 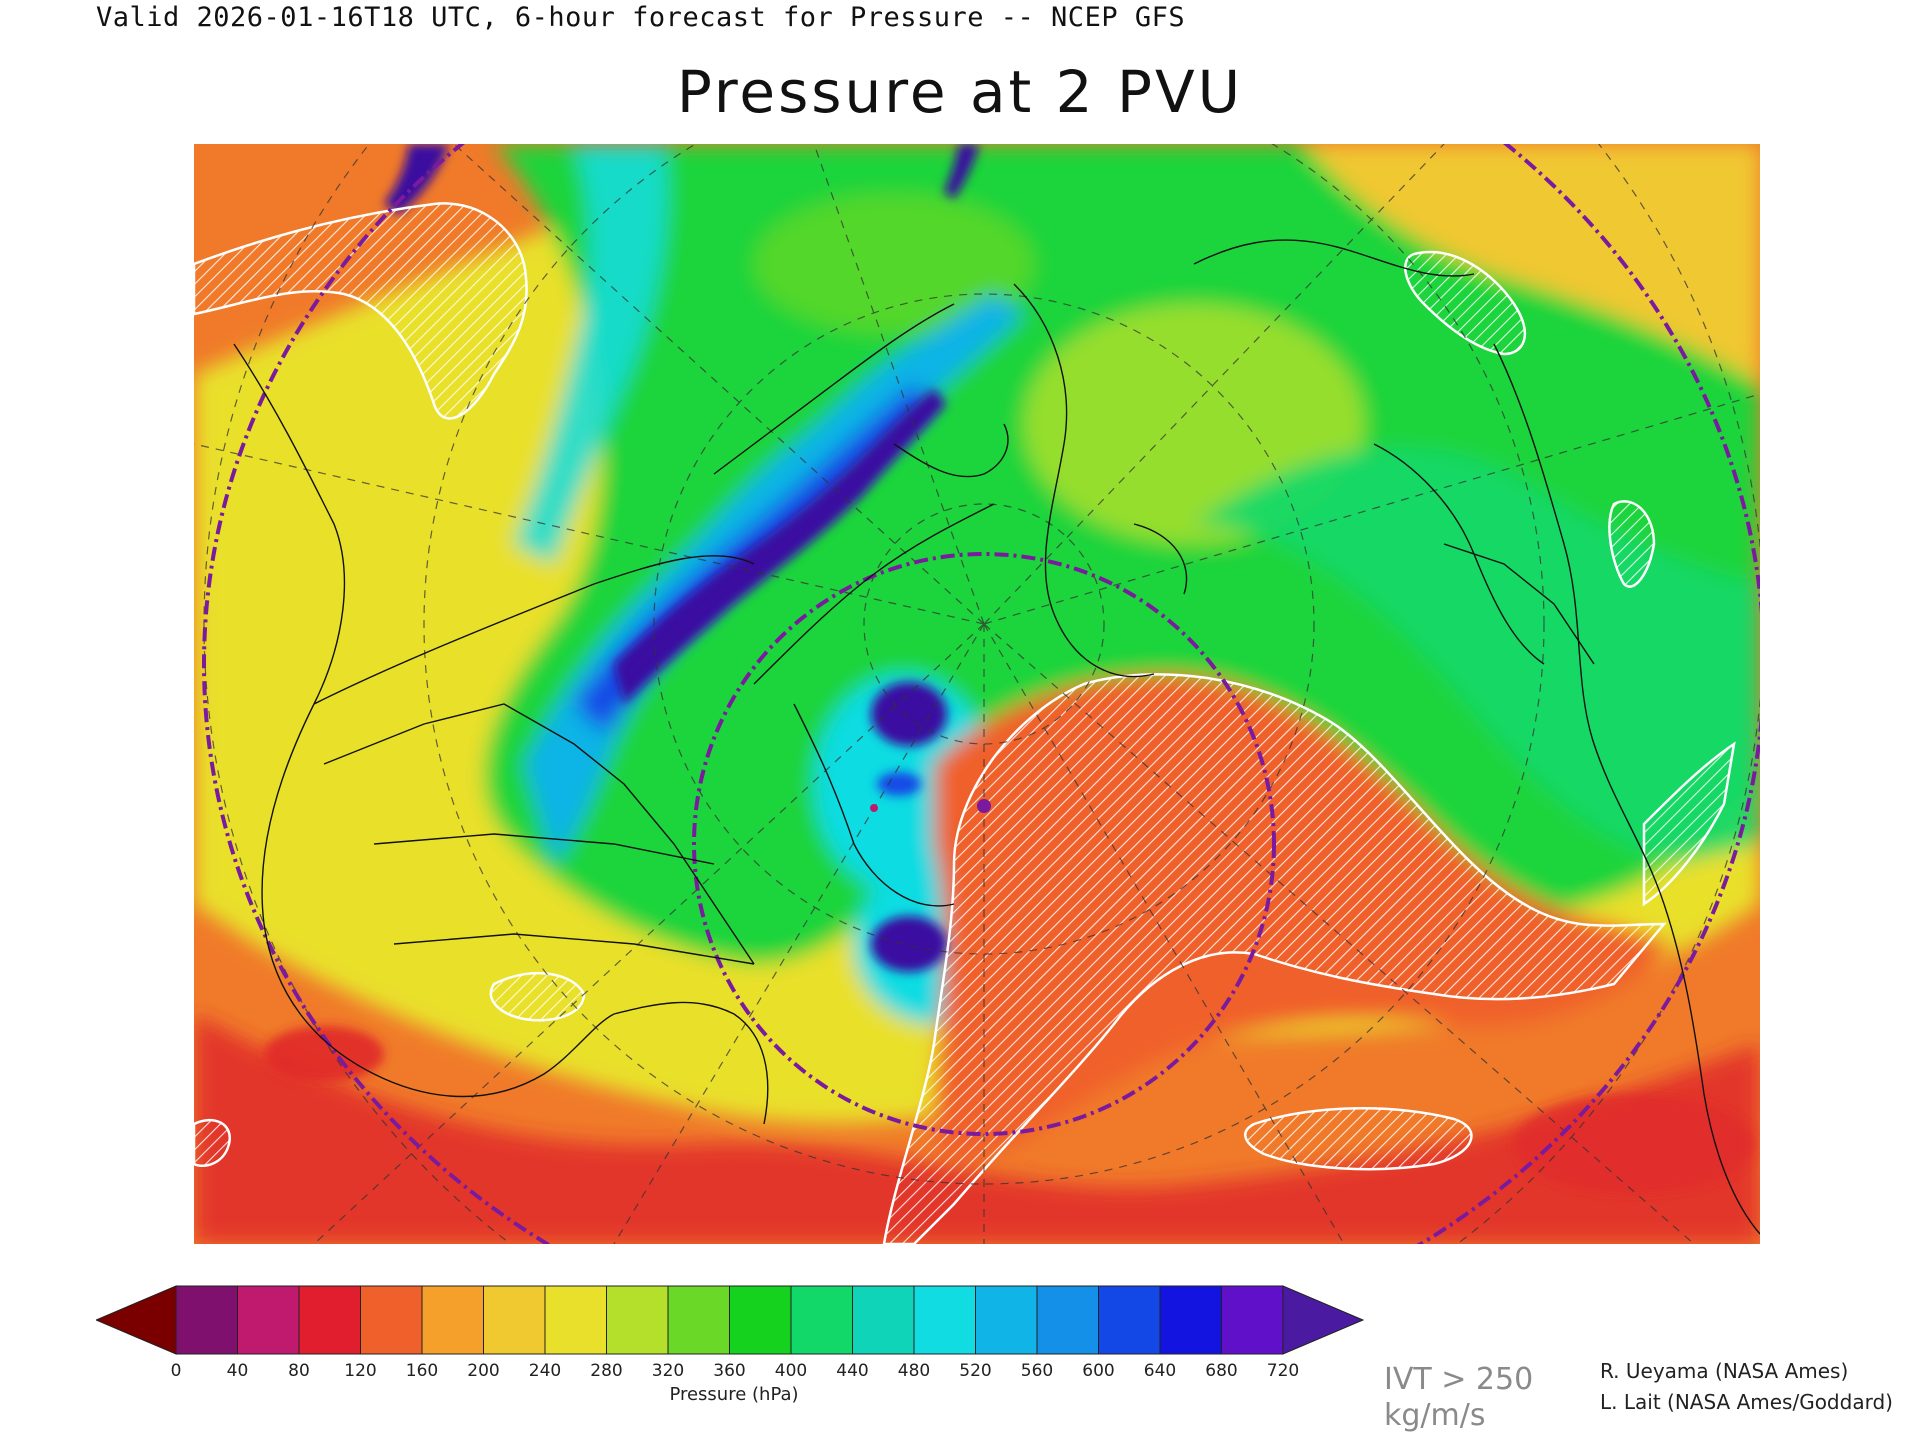 I want to click on colorbar-tick-label: 240, so click(x=545, y=1371).